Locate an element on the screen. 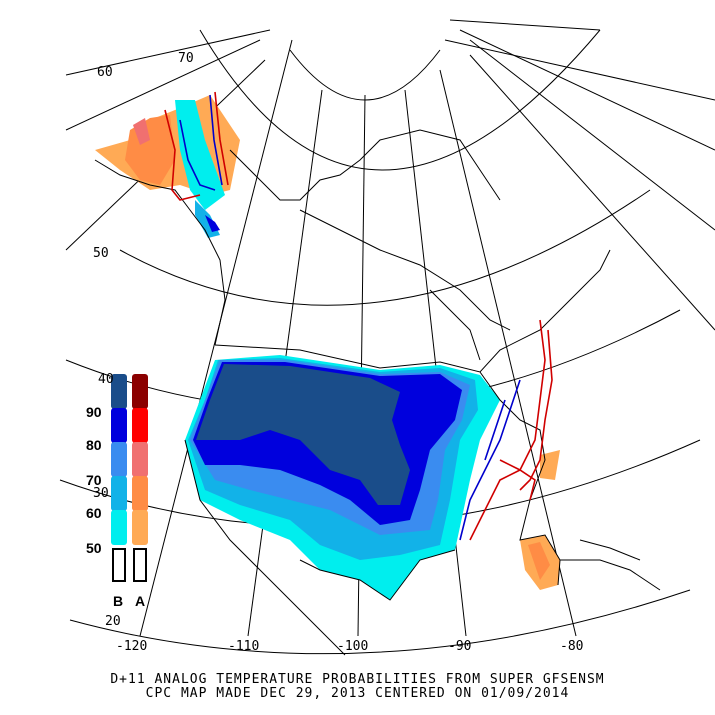 This screenshot has height=715, width=715. lon-label-120: -120 is located at coordinates (131, 646).